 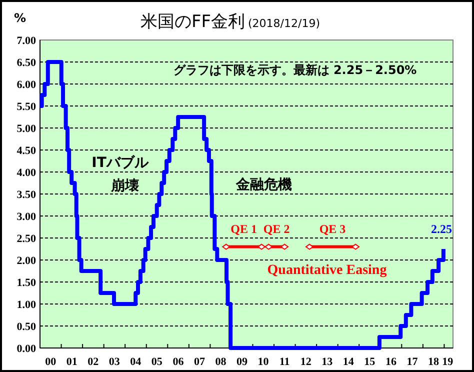 What do you see at coordinates (26, 63) in the screenshot?
I see `y-tick-label: 6.50` at bounding box center [26, 63].